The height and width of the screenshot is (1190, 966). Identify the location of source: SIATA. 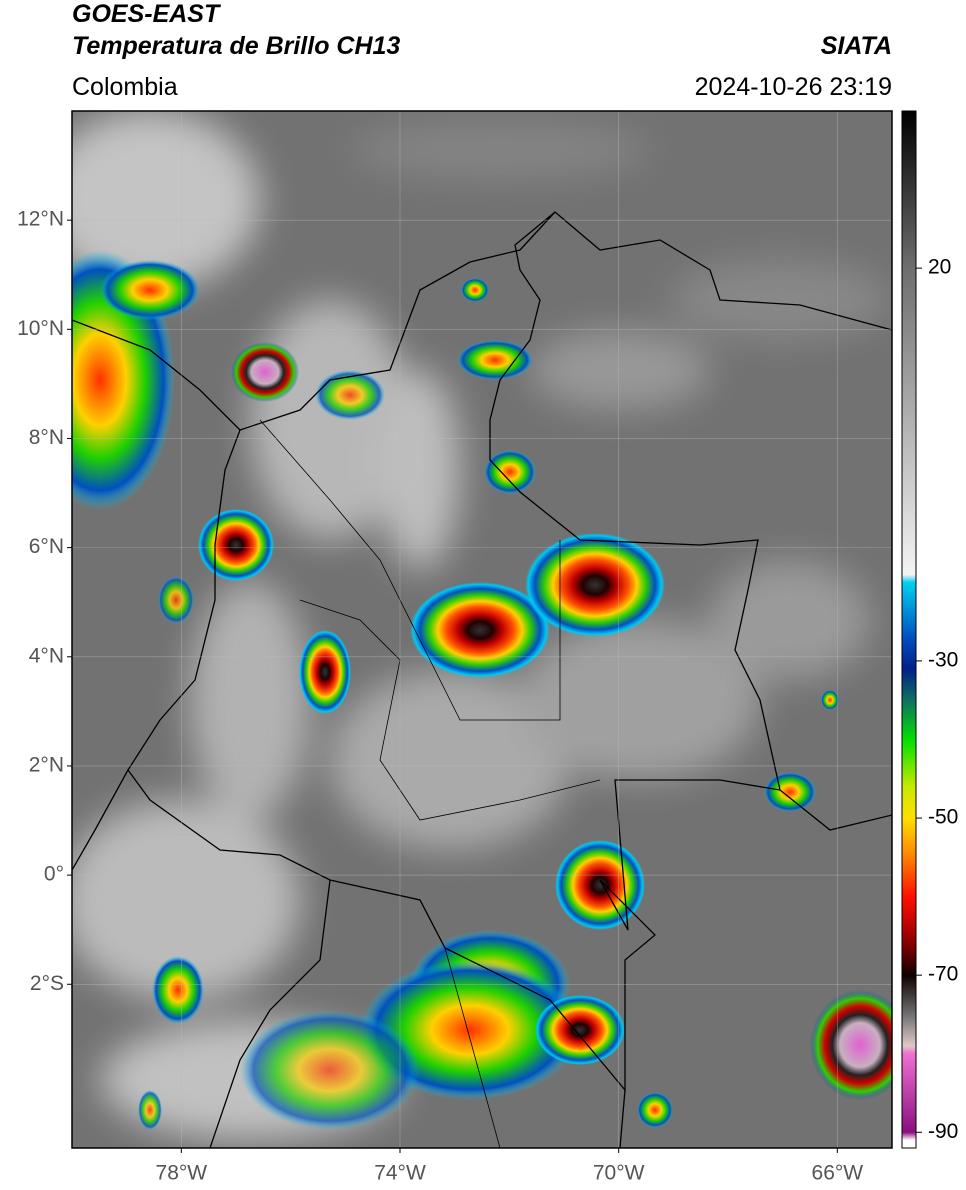
(856, 46).